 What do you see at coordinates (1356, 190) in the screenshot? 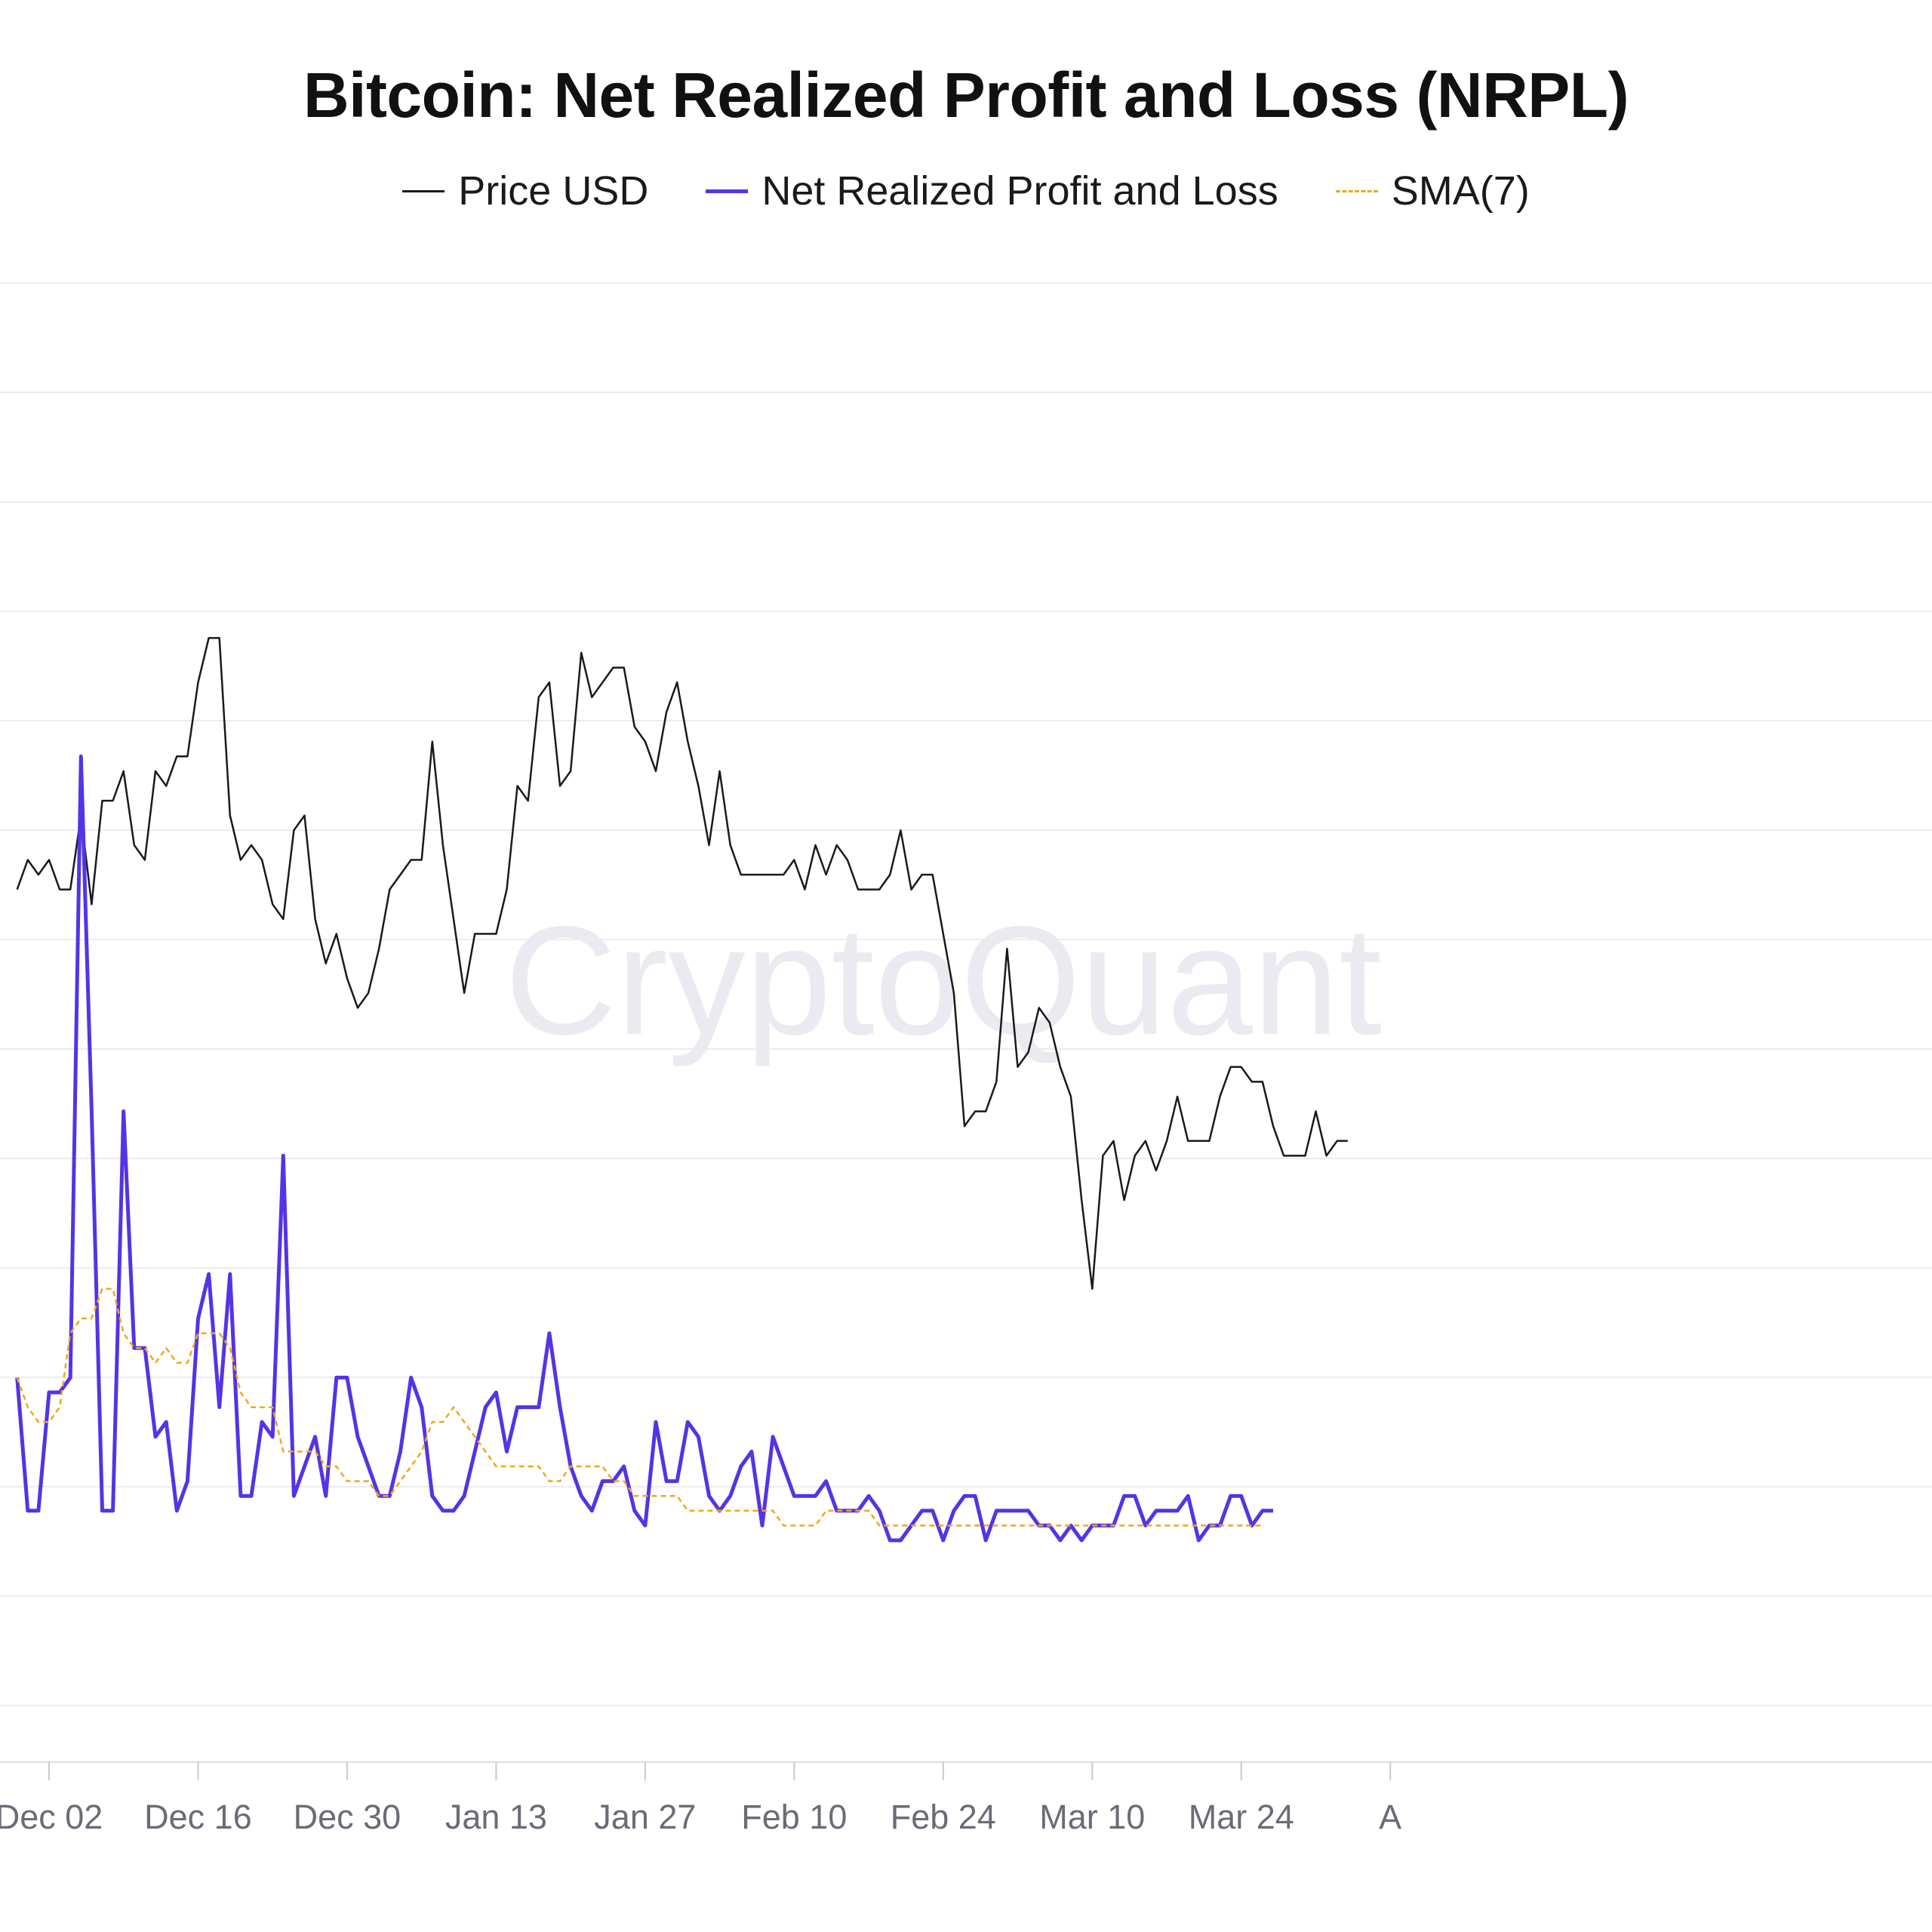
I see `legend-swatch-sma` at bounding box center [1356, 190].